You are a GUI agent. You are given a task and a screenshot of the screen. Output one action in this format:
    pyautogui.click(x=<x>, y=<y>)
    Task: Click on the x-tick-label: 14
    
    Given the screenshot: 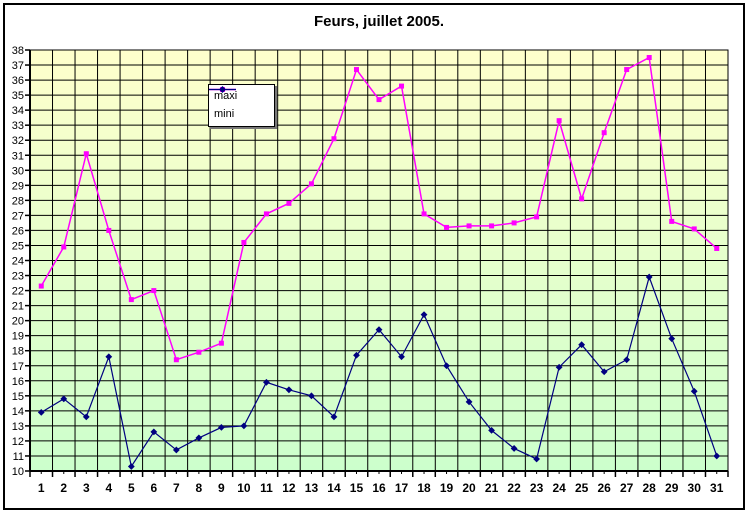 What is the action you would take?
    pyautogui.click(x=334, y=488)
    